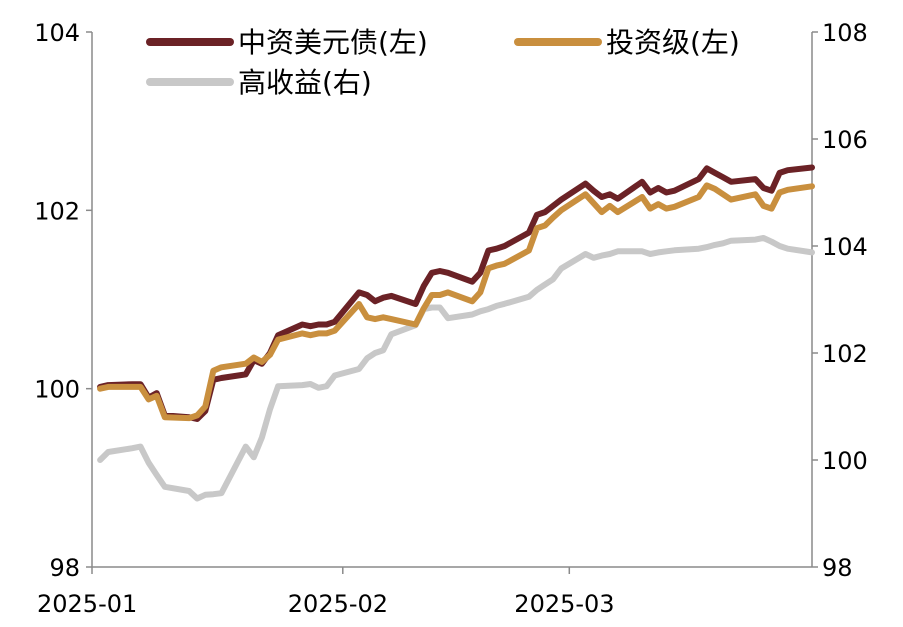 This screenshot has width=903, height=627. What do you see at coordinates (845, 461) in the screenshot?
I see `right-tick-label: 100` at bounding box center [845, 461].